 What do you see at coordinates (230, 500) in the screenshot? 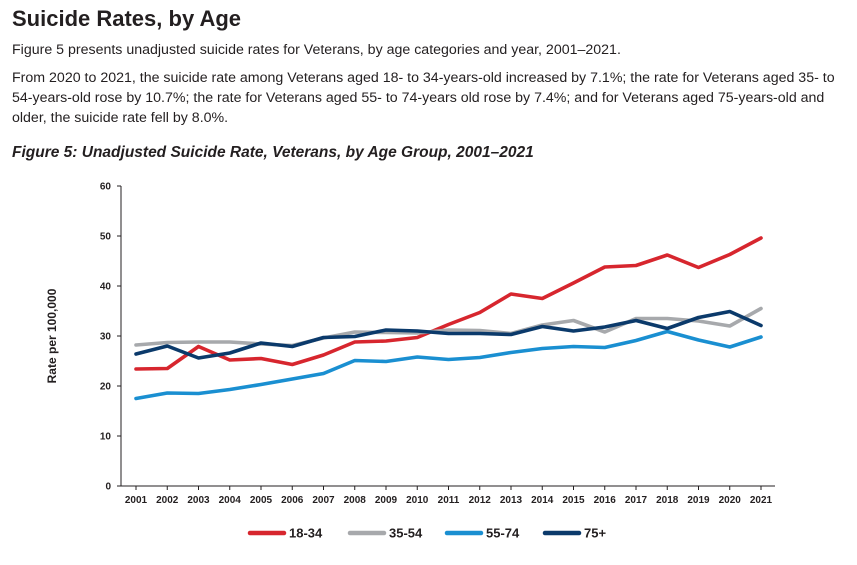
I see `x-tick-label: 2004` at bounding box center [230, 500].